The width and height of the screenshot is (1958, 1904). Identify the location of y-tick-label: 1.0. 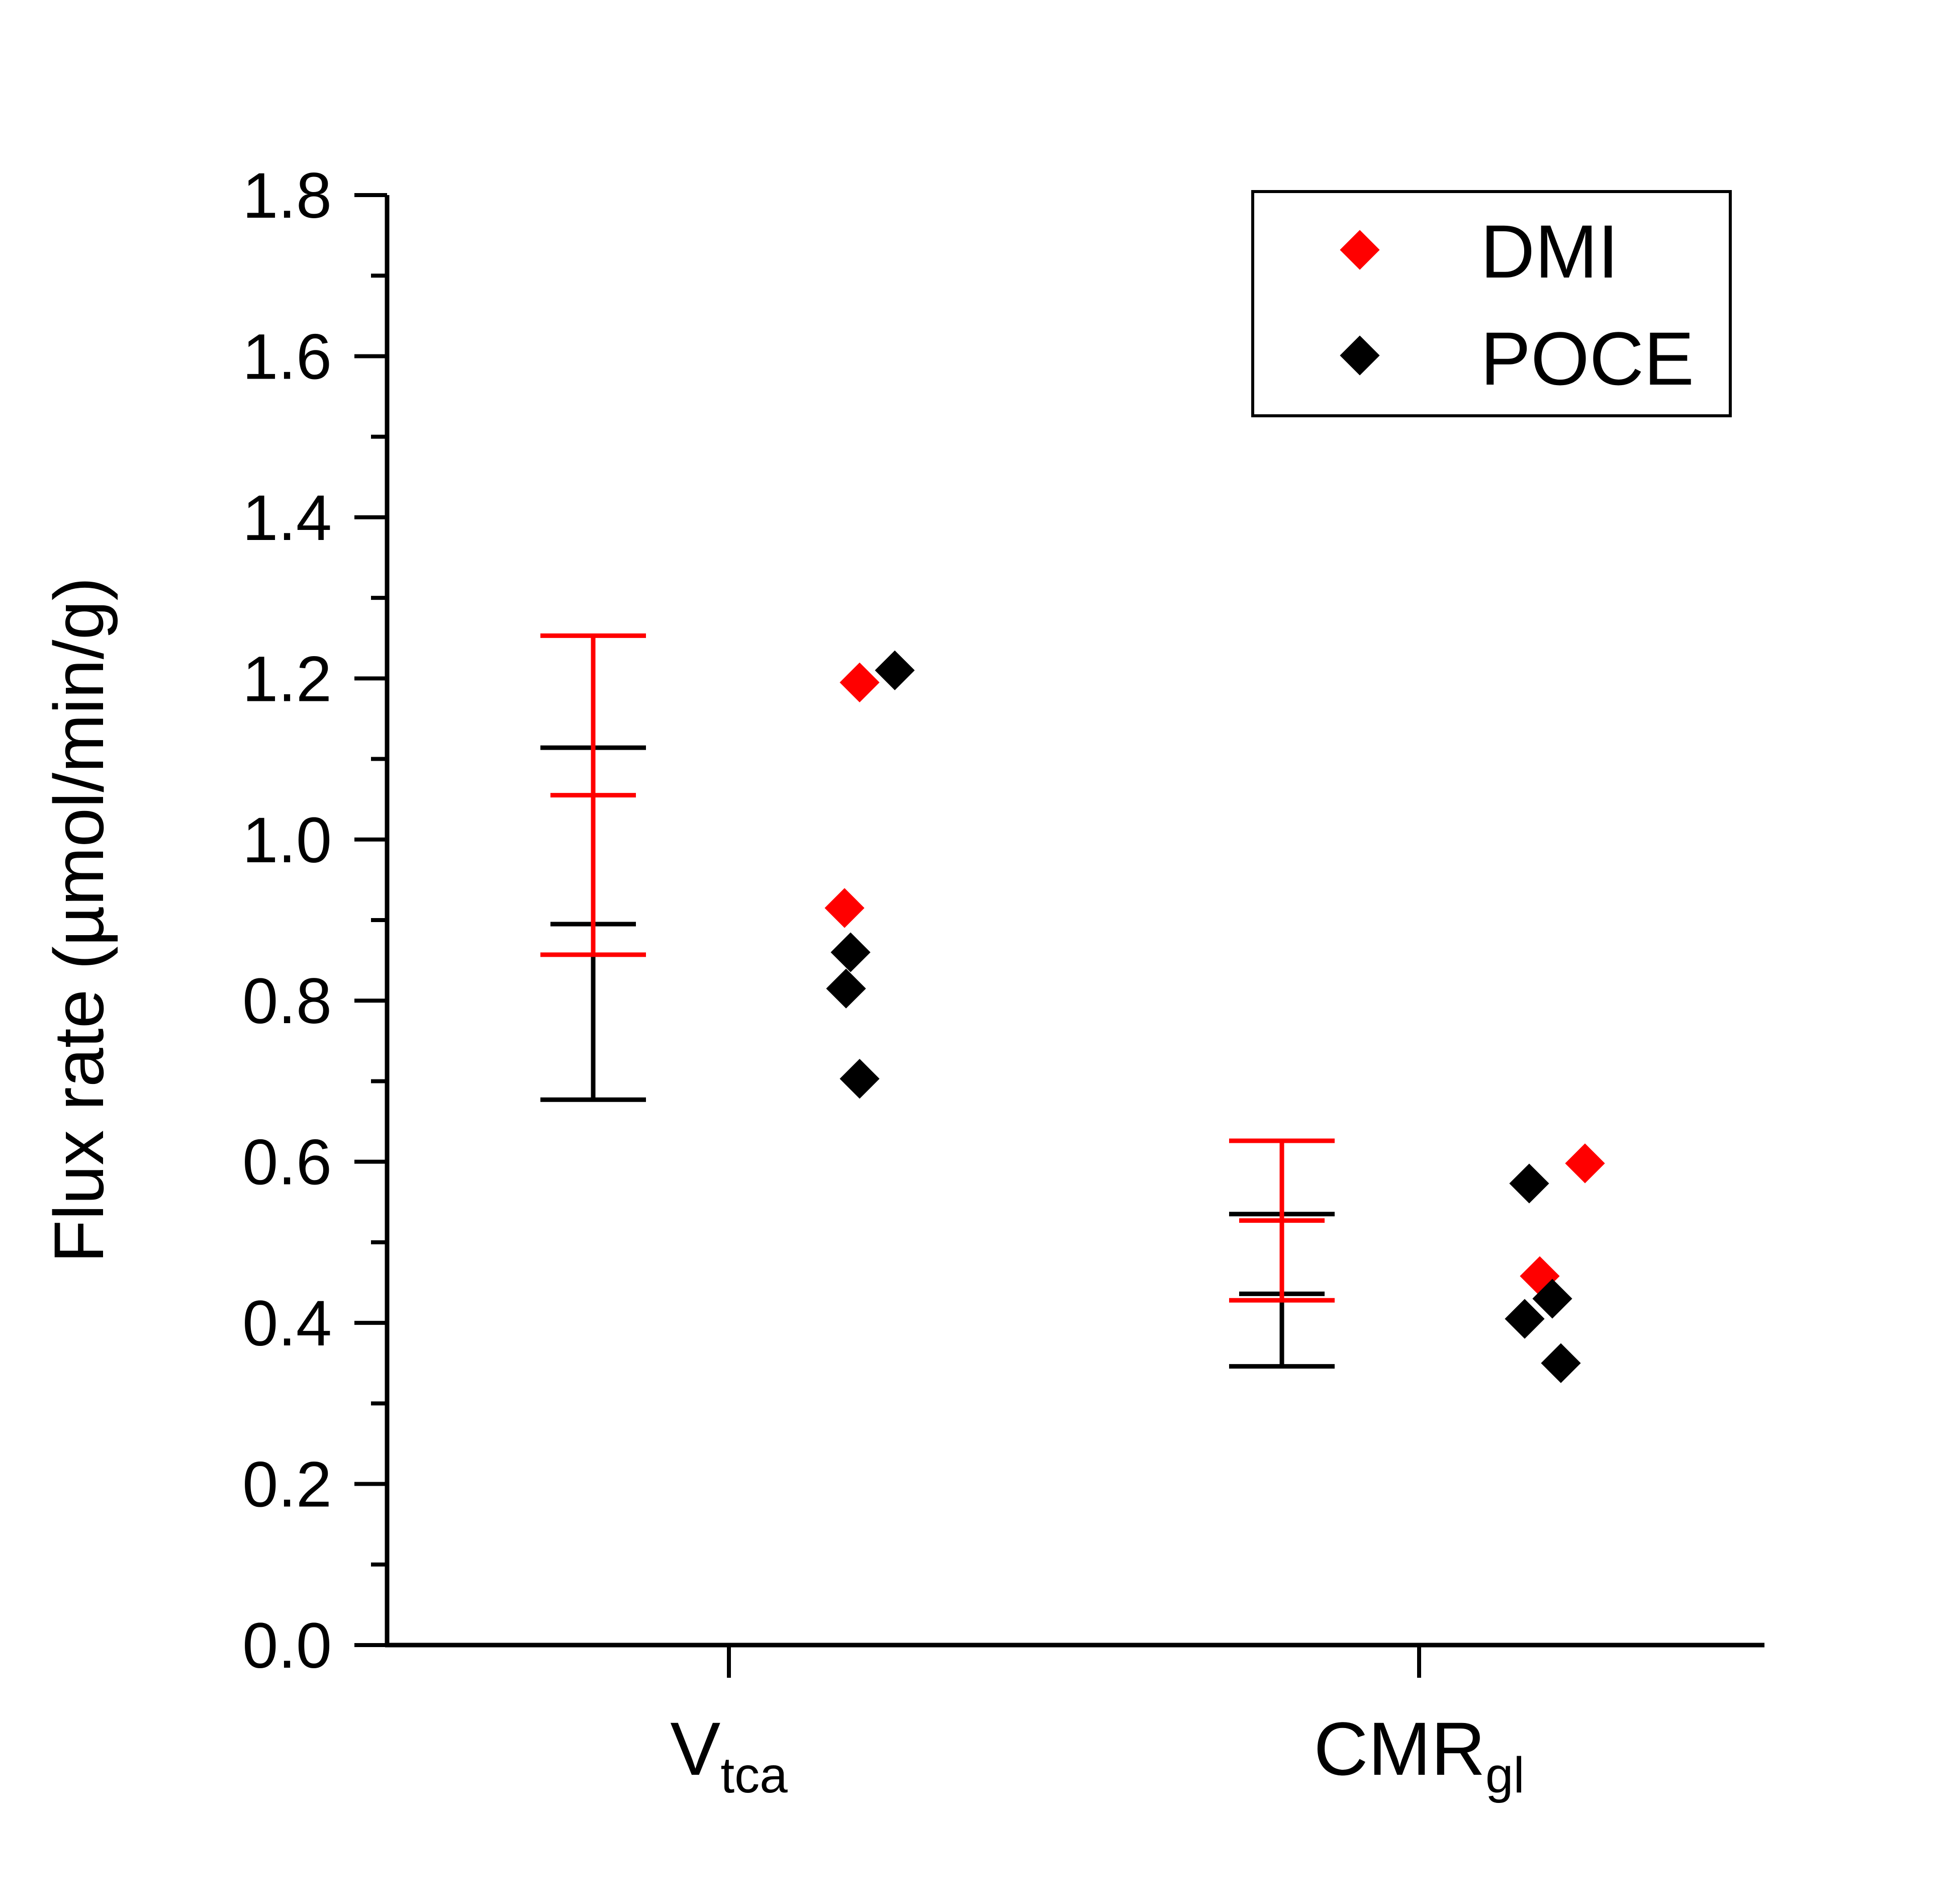
(287, 840).